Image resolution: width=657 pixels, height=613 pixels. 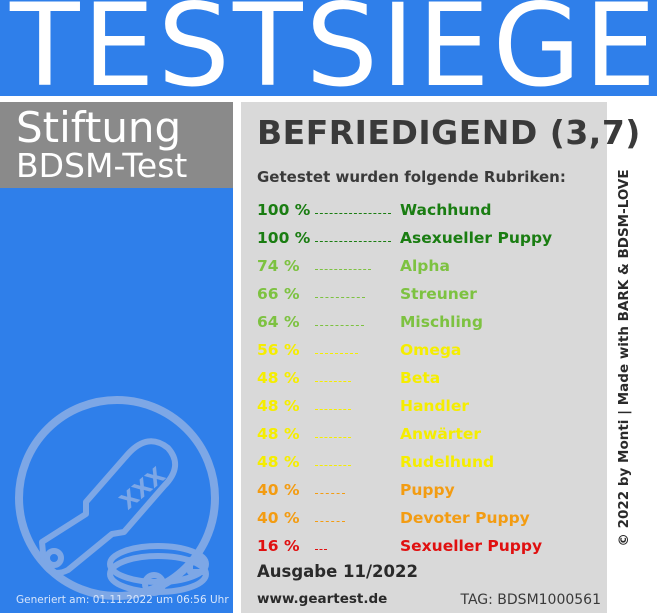 I want to click on issue-label: Ausgabe 11/2022, so click(x=337, y=571).